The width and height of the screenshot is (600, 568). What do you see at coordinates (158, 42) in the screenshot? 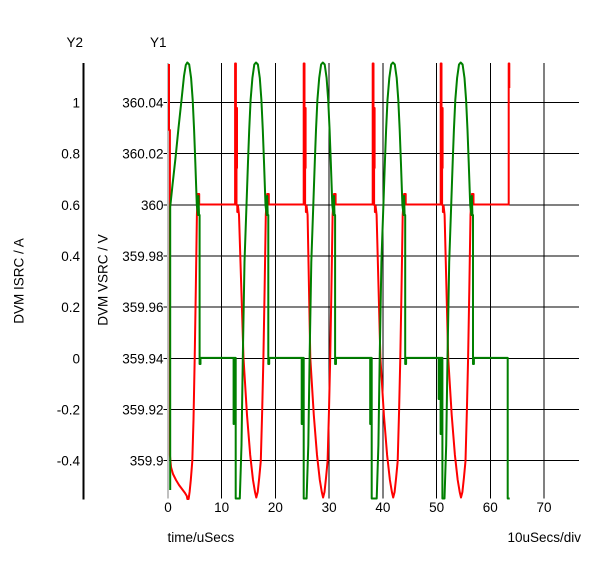
I see `svg-text: Y1` at bounding box center [158, 42].